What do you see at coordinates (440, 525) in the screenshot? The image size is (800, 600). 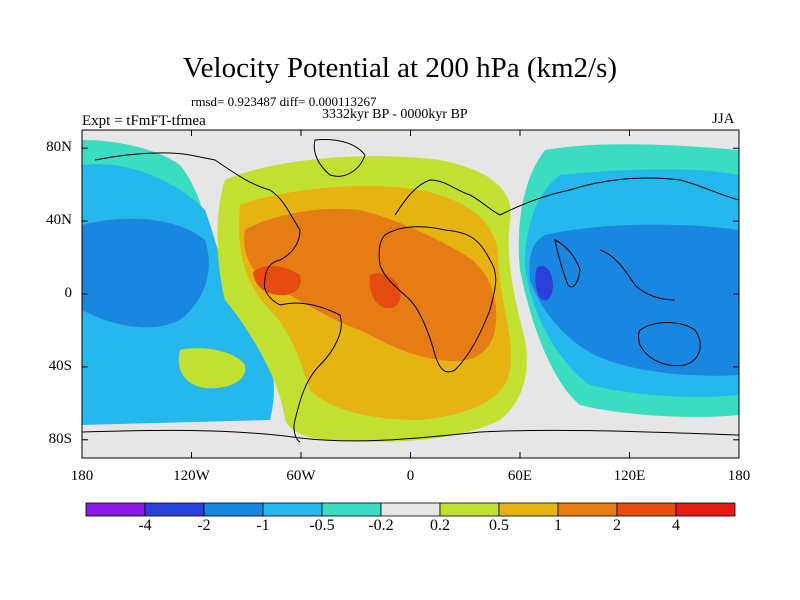 I see `colorbar-label: 0.2` at bounding box center [440, 525].